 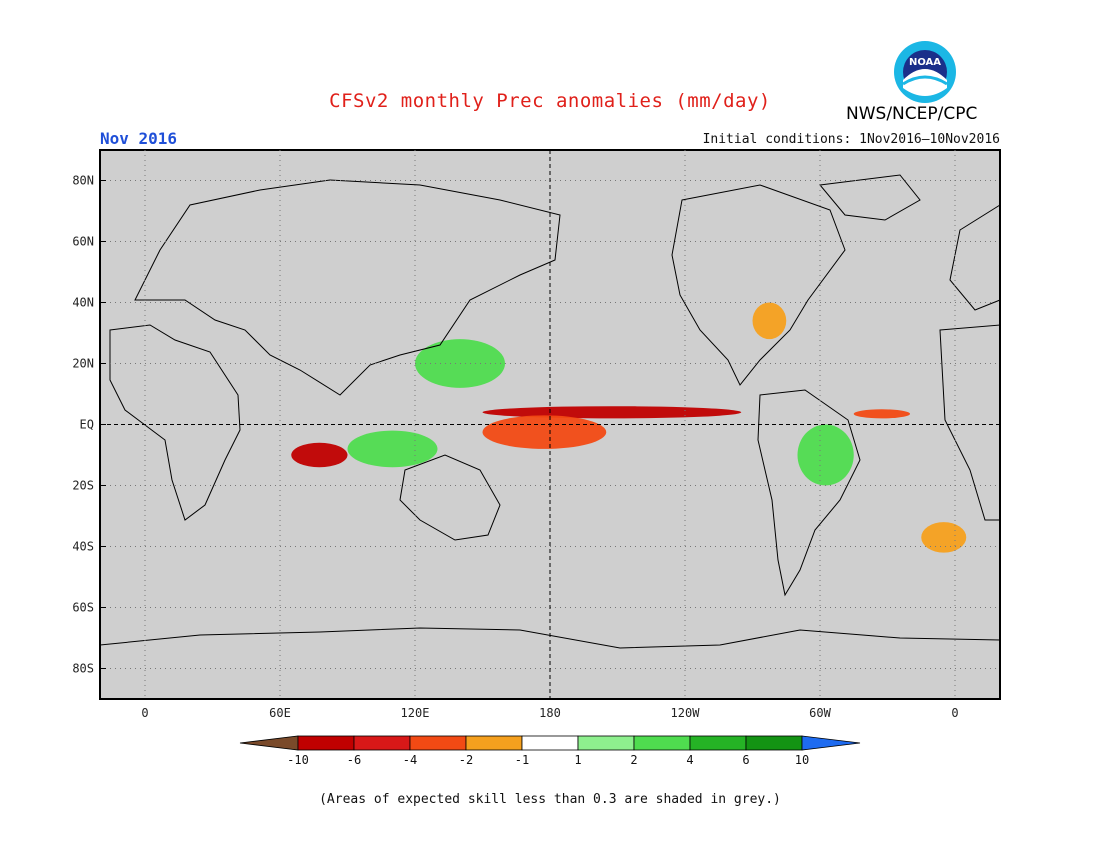 What do you see at coordinates (925, 72) in the screenshot?
I see `noaa-logo: NOAA` at bounding box center [925, 72].